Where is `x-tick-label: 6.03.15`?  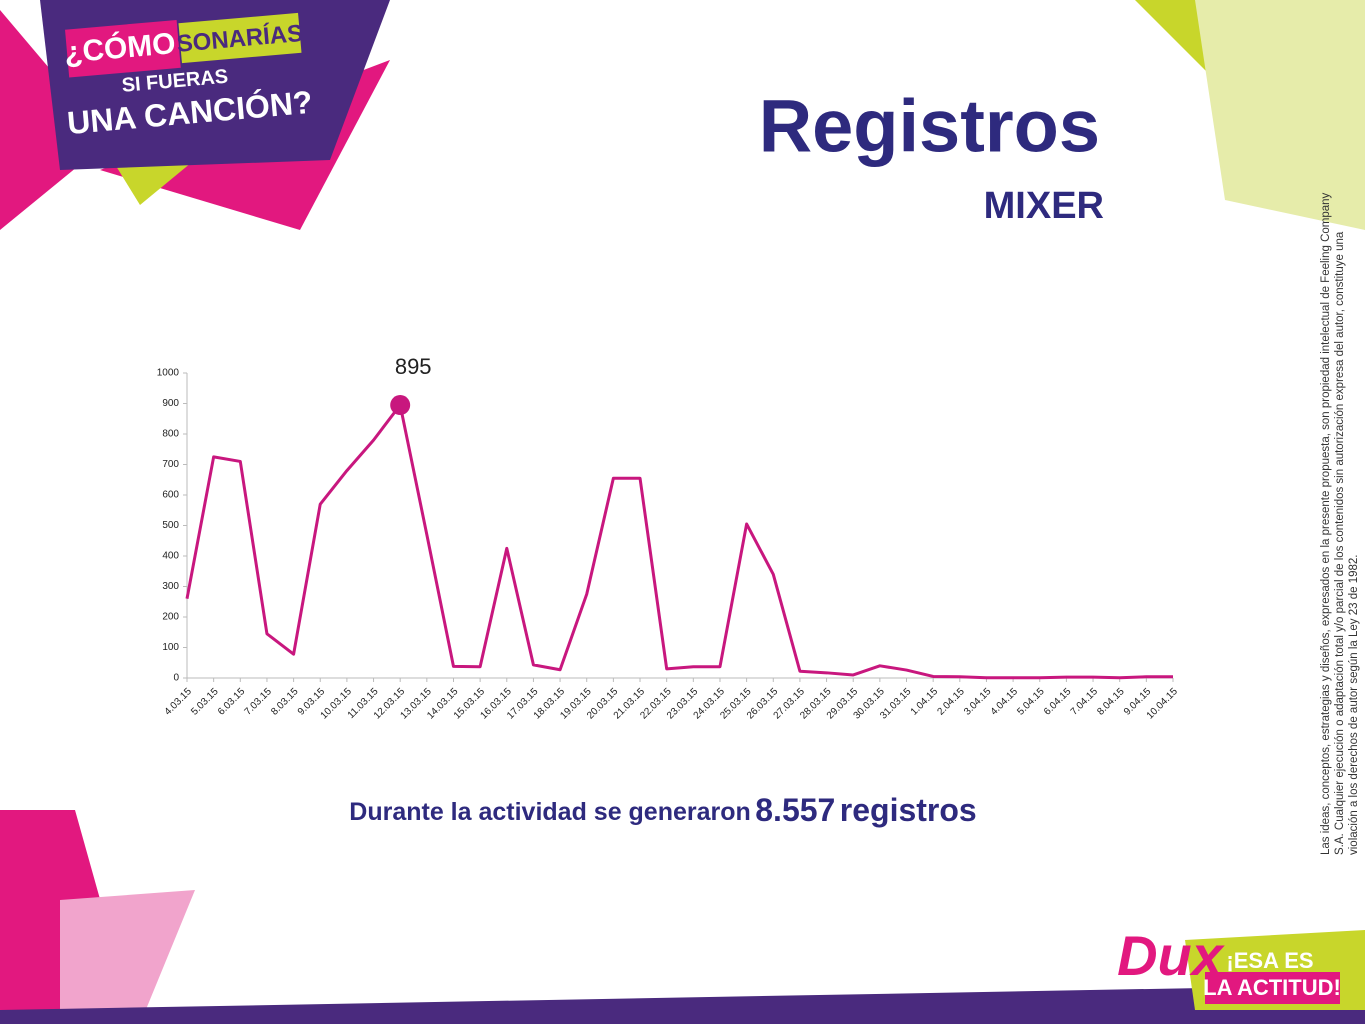
x-tick-label: 6.03.15 is located at coordinates (232, 702).